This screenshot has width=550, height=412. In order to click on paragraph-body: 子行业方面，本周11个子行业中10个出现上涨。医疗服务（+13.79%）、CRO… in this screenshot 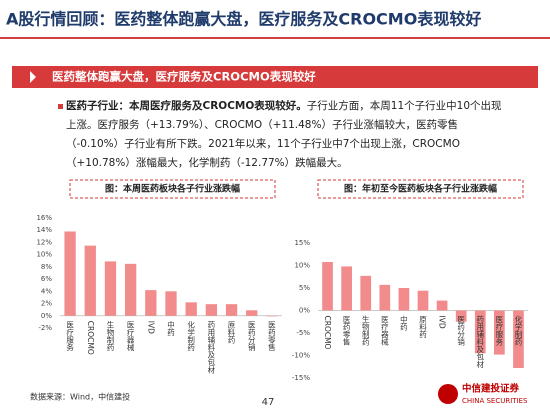, I will do `click(284, 134)`.